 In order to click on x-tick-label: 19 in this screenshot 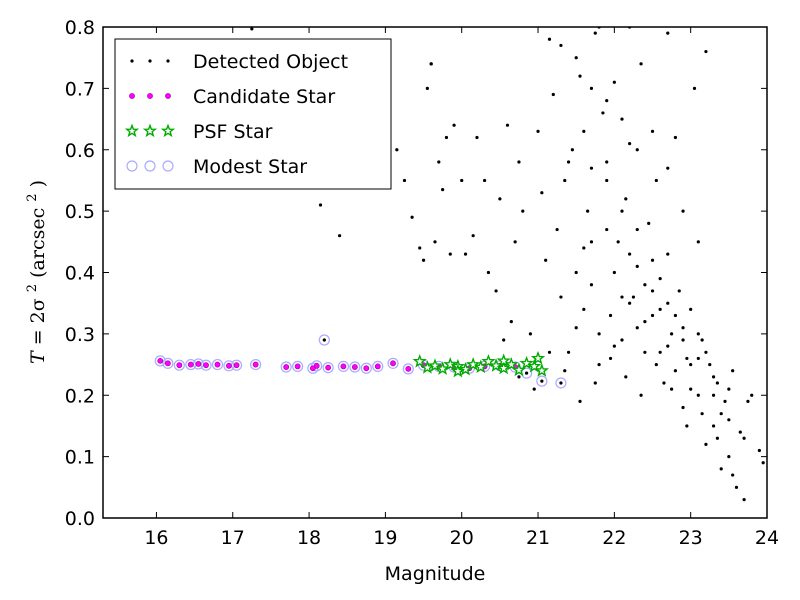, I will do `click(385, 538)`.